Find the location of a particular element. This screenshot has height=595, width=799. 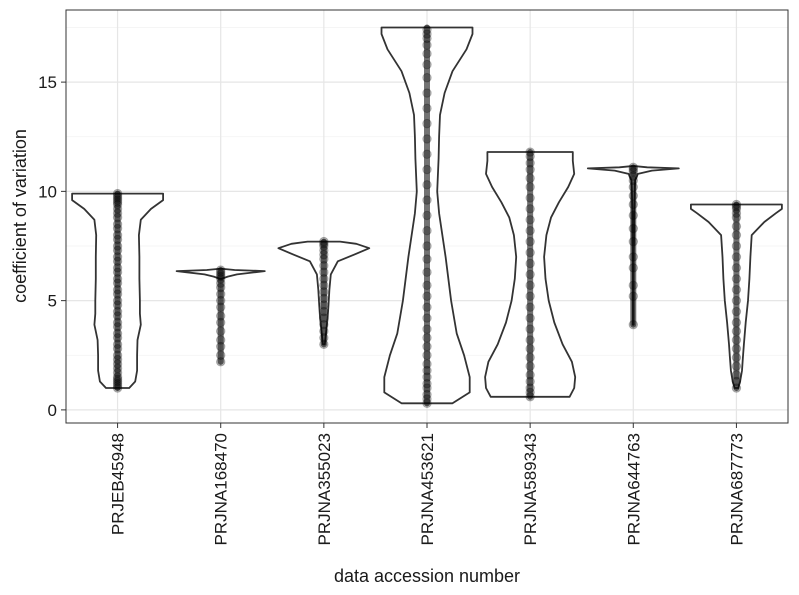

y-axis-label: coefficient of variation is located at coordinates (20, 216).